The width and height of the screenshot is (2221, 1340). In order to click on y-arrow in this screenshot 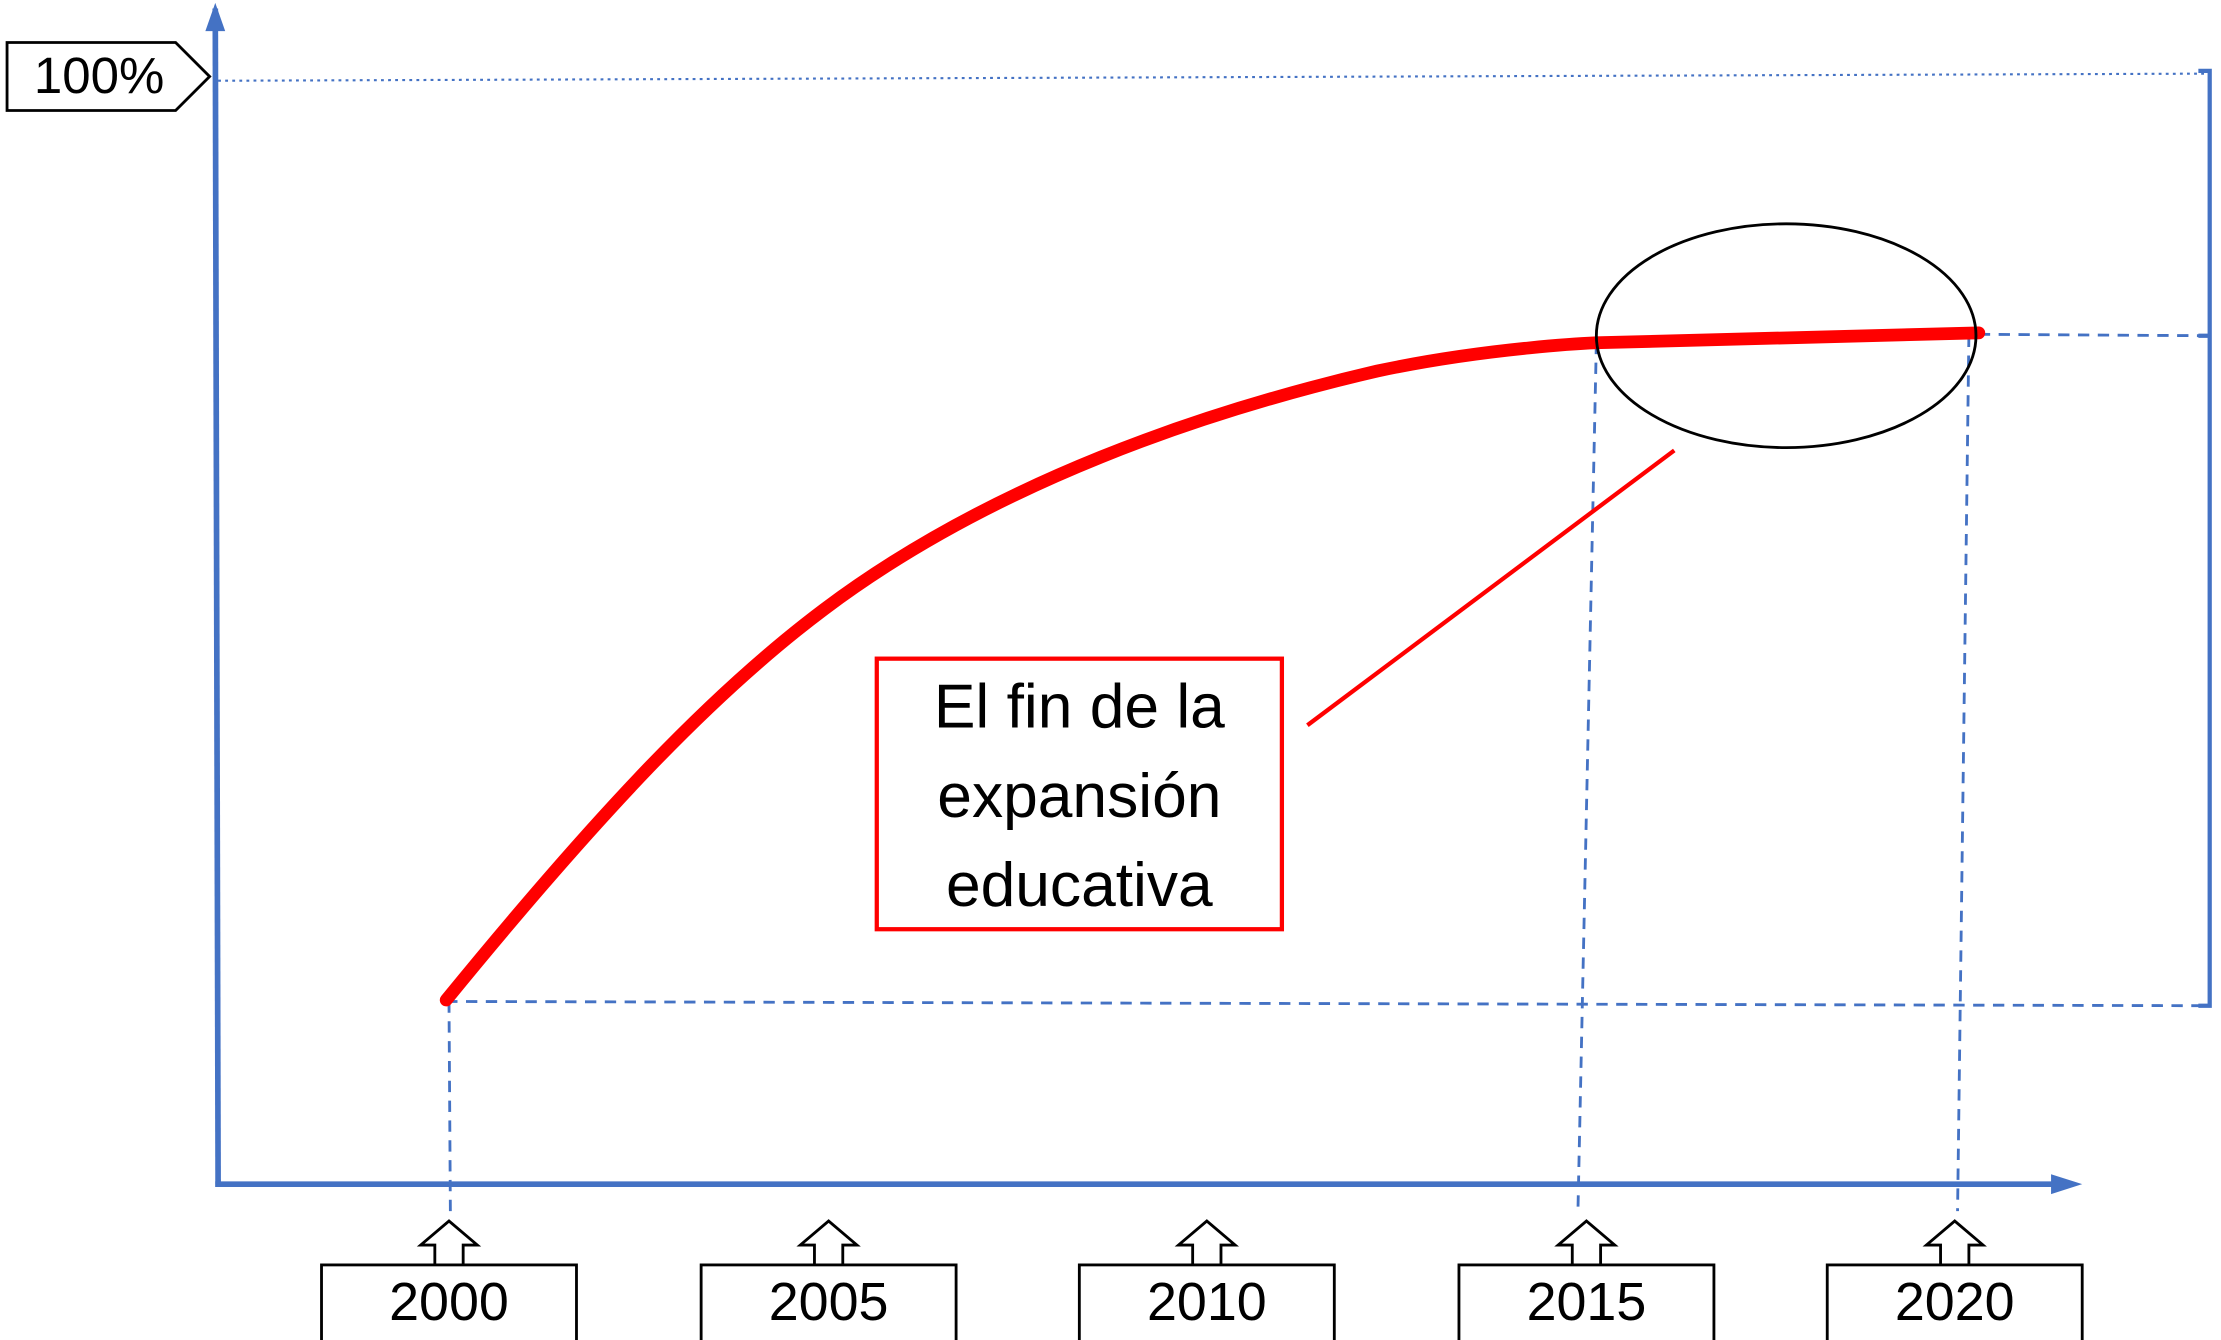, I will do `click(215, 17)`.